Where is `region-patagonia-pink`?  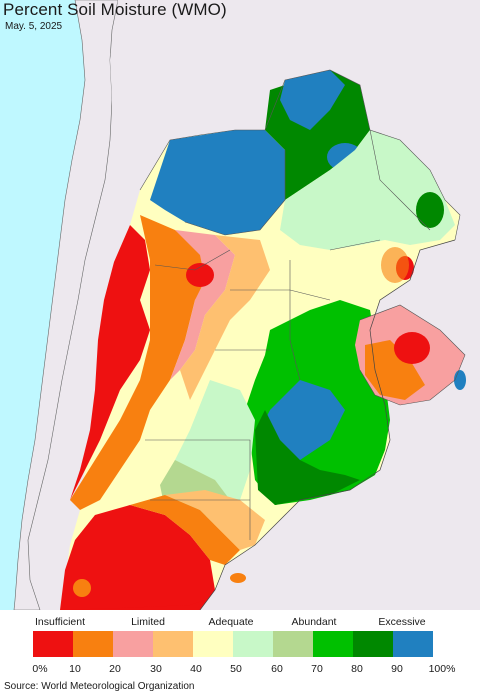 region-patagonia-pink is located at coordinates (215, 520).